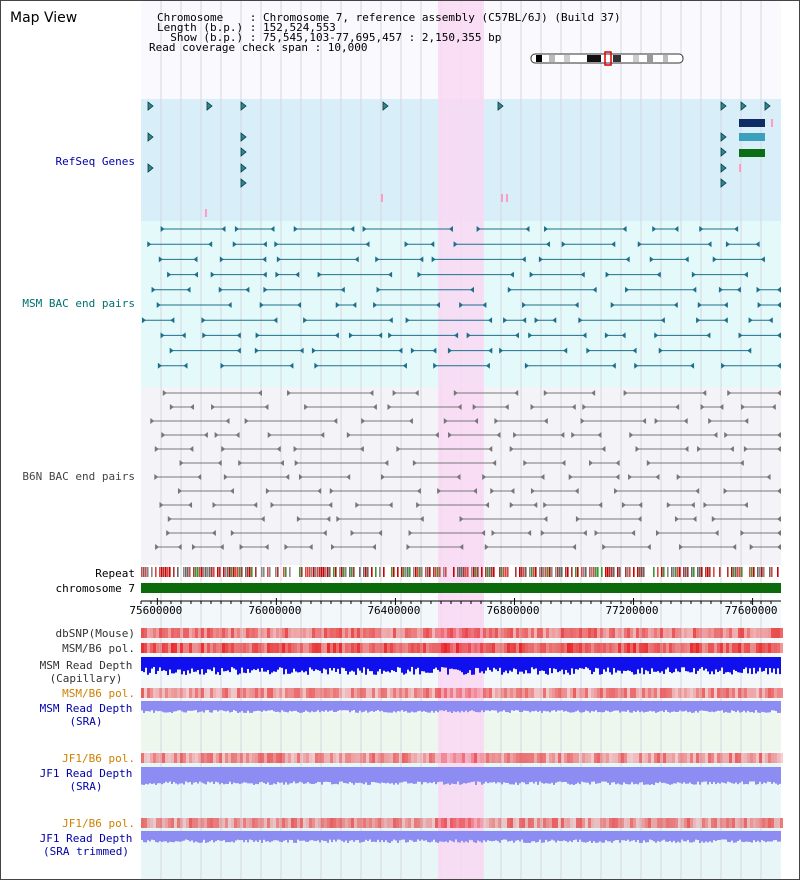 This screenshot has height=880, width=800. What do you see at coordinates (98, 648) in the screenshot?
I see `track-label-msm-b6-pol: MSM/B6 pol.` at bounding box center [98, 648].